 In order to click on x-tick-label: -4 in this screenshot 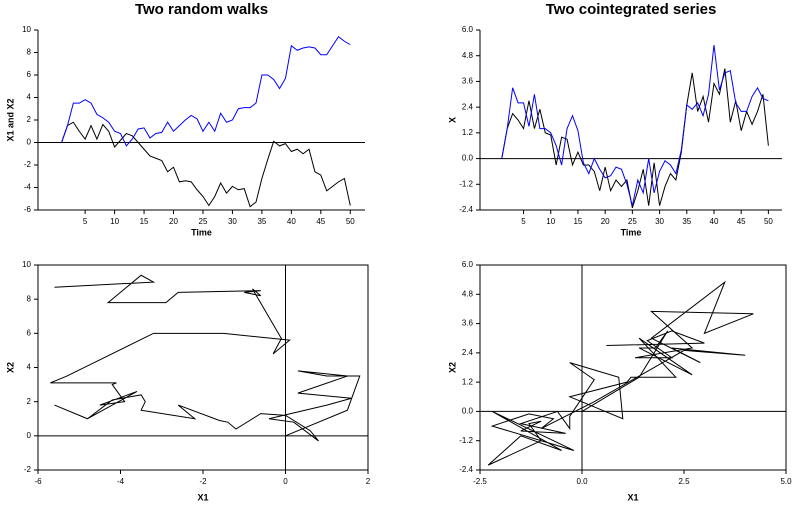, I will do `click(121, 481)`.